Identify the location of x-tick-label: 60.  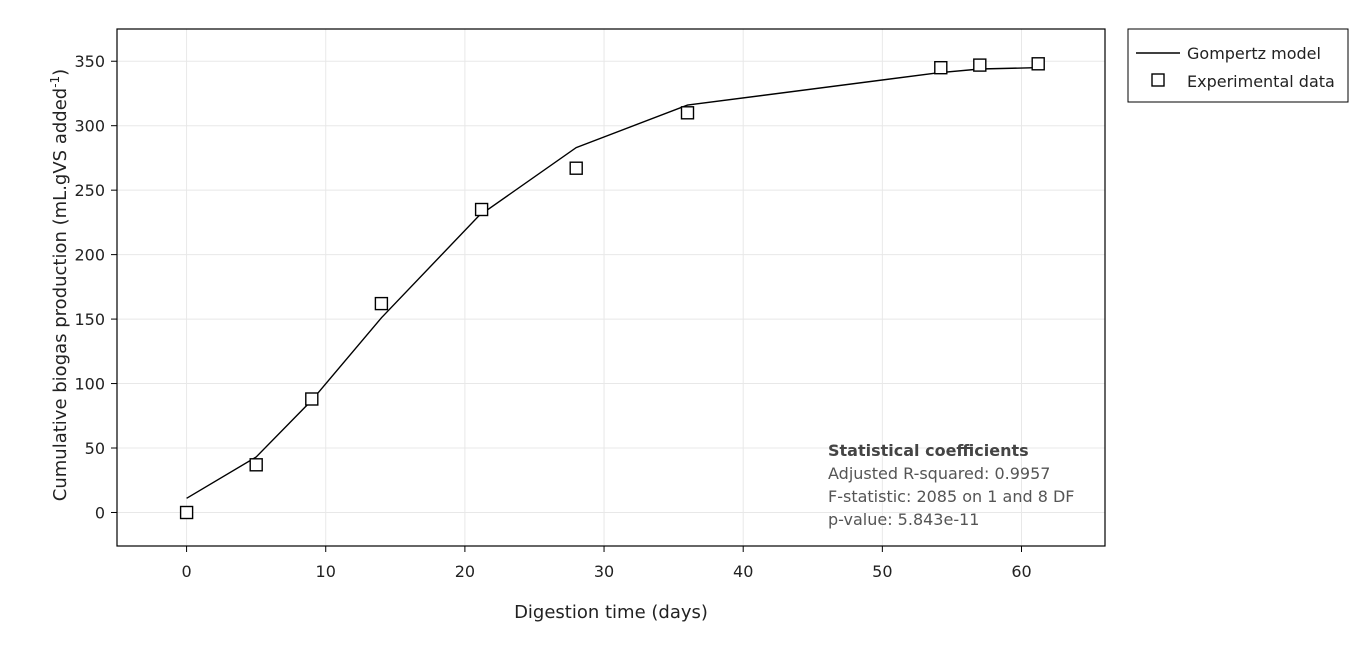
(1021, 571).